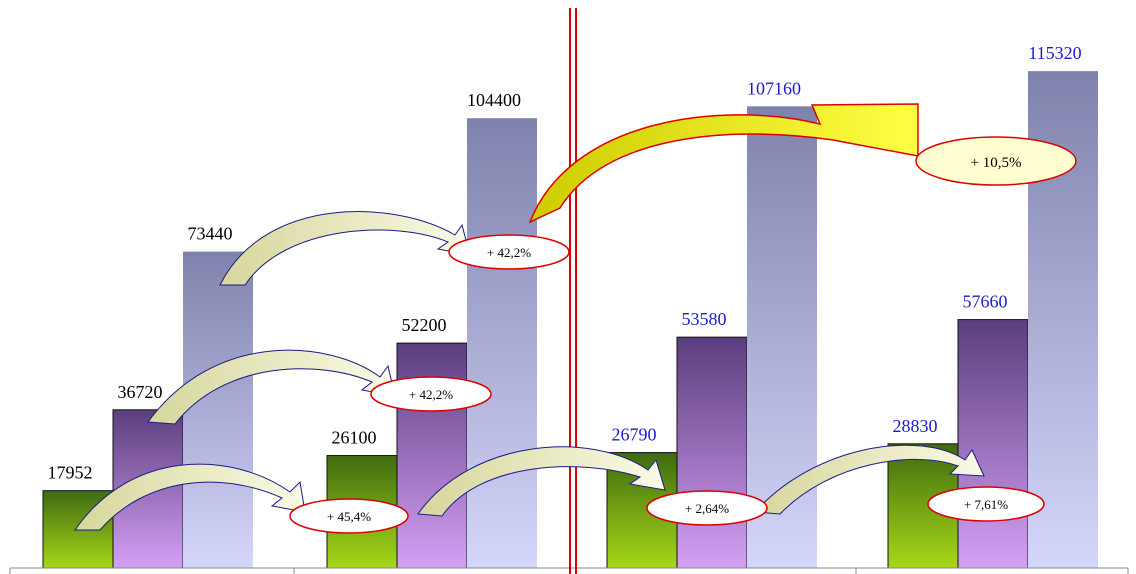 This screenshot has width=1136, height=574. Describe the element at coordinates (704, 319) in the screenshot. I see `value-label: 53580` at that location.